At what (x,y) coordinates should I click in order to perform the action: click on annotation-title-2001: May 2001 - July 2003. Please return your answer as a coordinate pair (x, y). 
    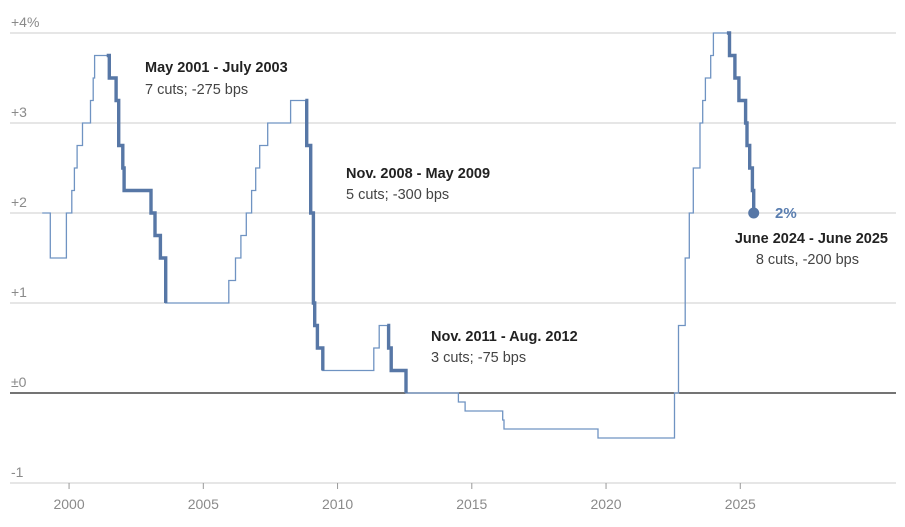
    Looking at the image, I should click on (216, 68).